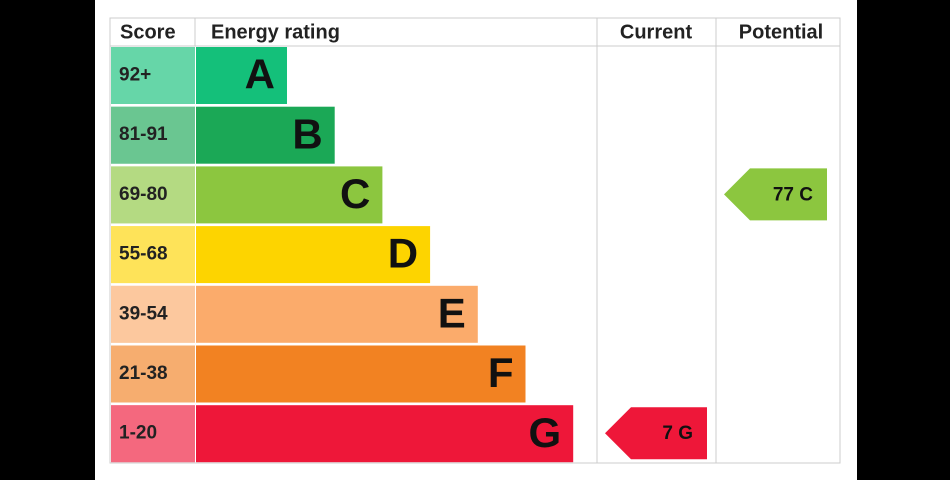  I want to click on potential-arrow, so click(775, 194).